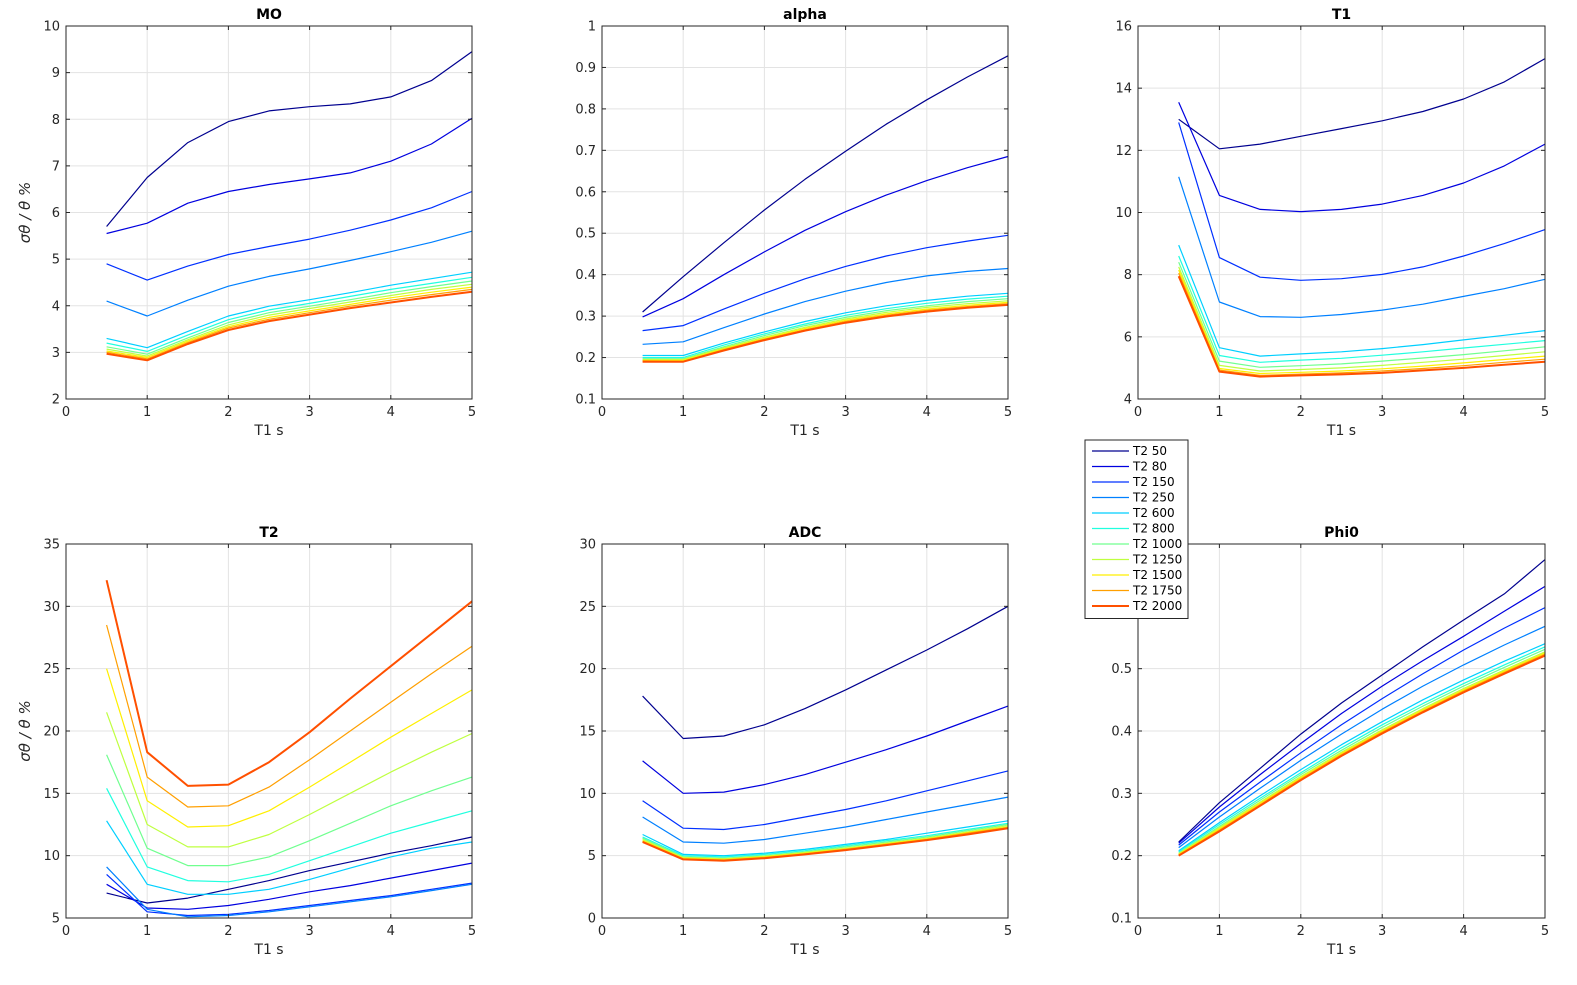 The height and width of the screenshot is (985, 1577). I want to click on chart-panel-mo: 0 1 2 3 4 5 2 3 4 5 6 7 8 9 10 MO T1 s σθ / θ %, so click(246, 223).